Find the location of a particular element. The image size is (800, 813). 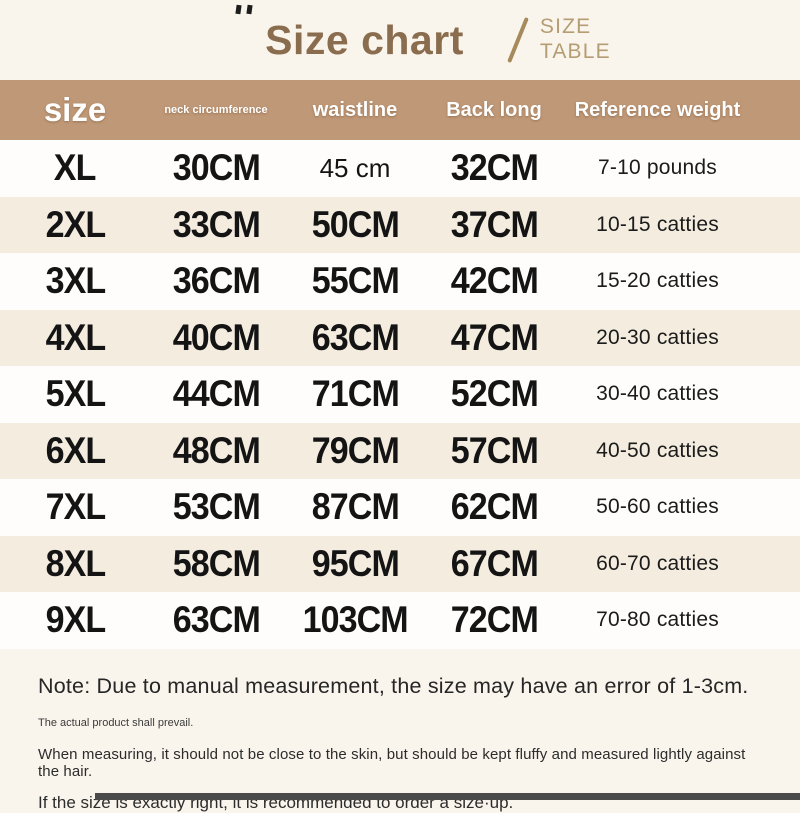

back-value: 67CM is located at coordinates (494, 563).